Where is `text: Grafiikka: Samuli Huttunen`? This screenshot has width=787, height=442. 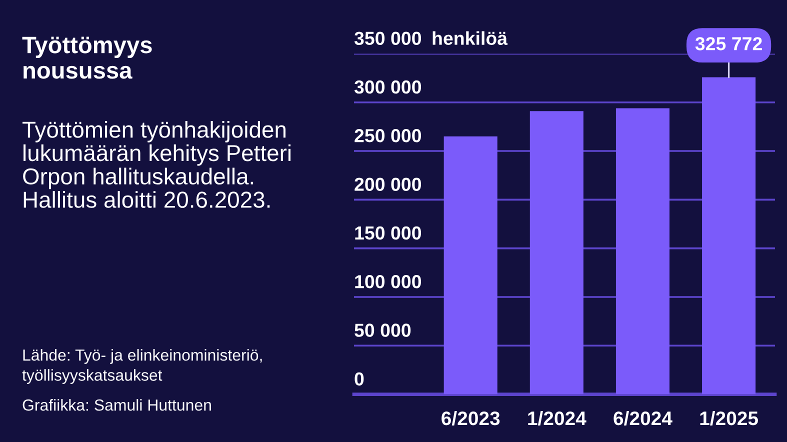 text: Grafiikka: Samuli Huttunen is located at coordinates (116, 405).